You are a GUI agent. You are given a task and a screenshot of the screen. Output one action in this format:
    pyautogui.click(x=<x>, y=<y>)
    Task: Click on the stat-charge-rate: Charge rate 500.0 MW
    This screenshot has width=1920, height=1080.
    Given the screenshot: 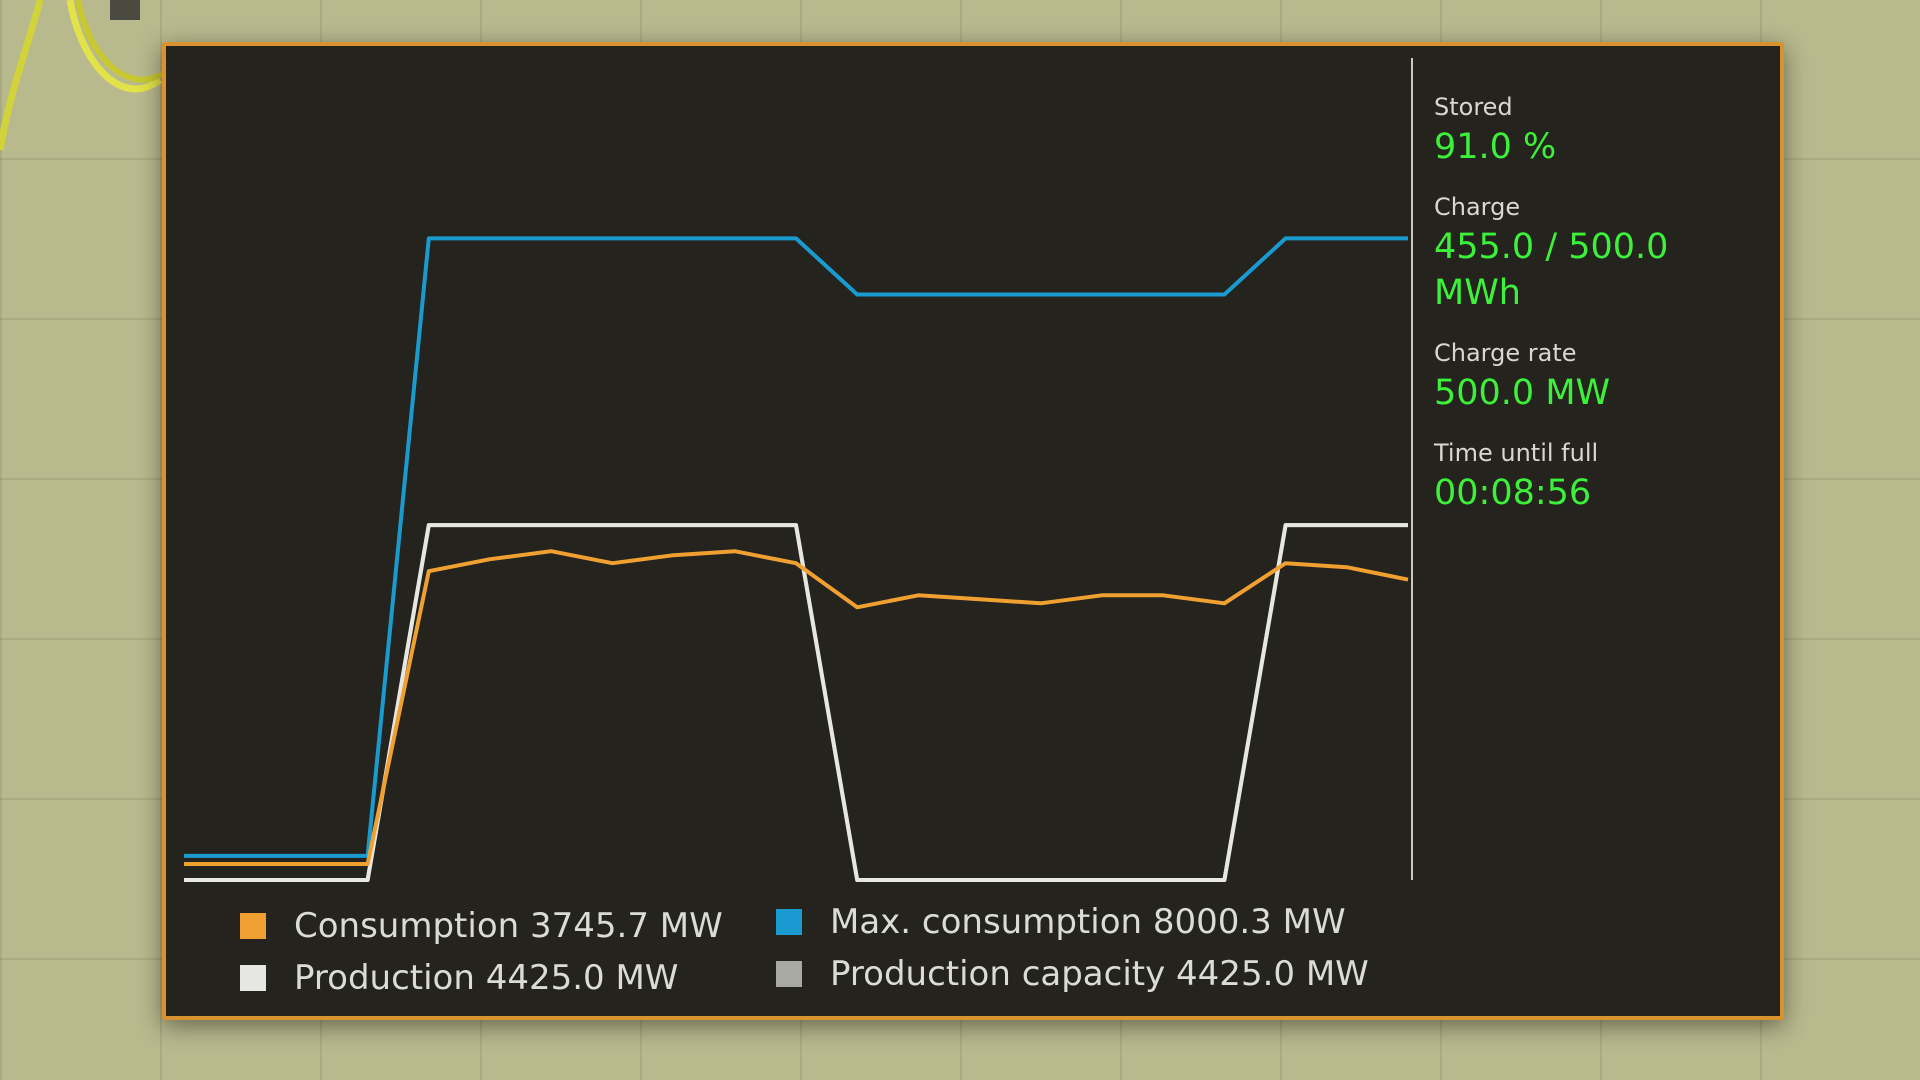 What is the action you would take?
    pyautogui.click(x=1599, y=376)
    